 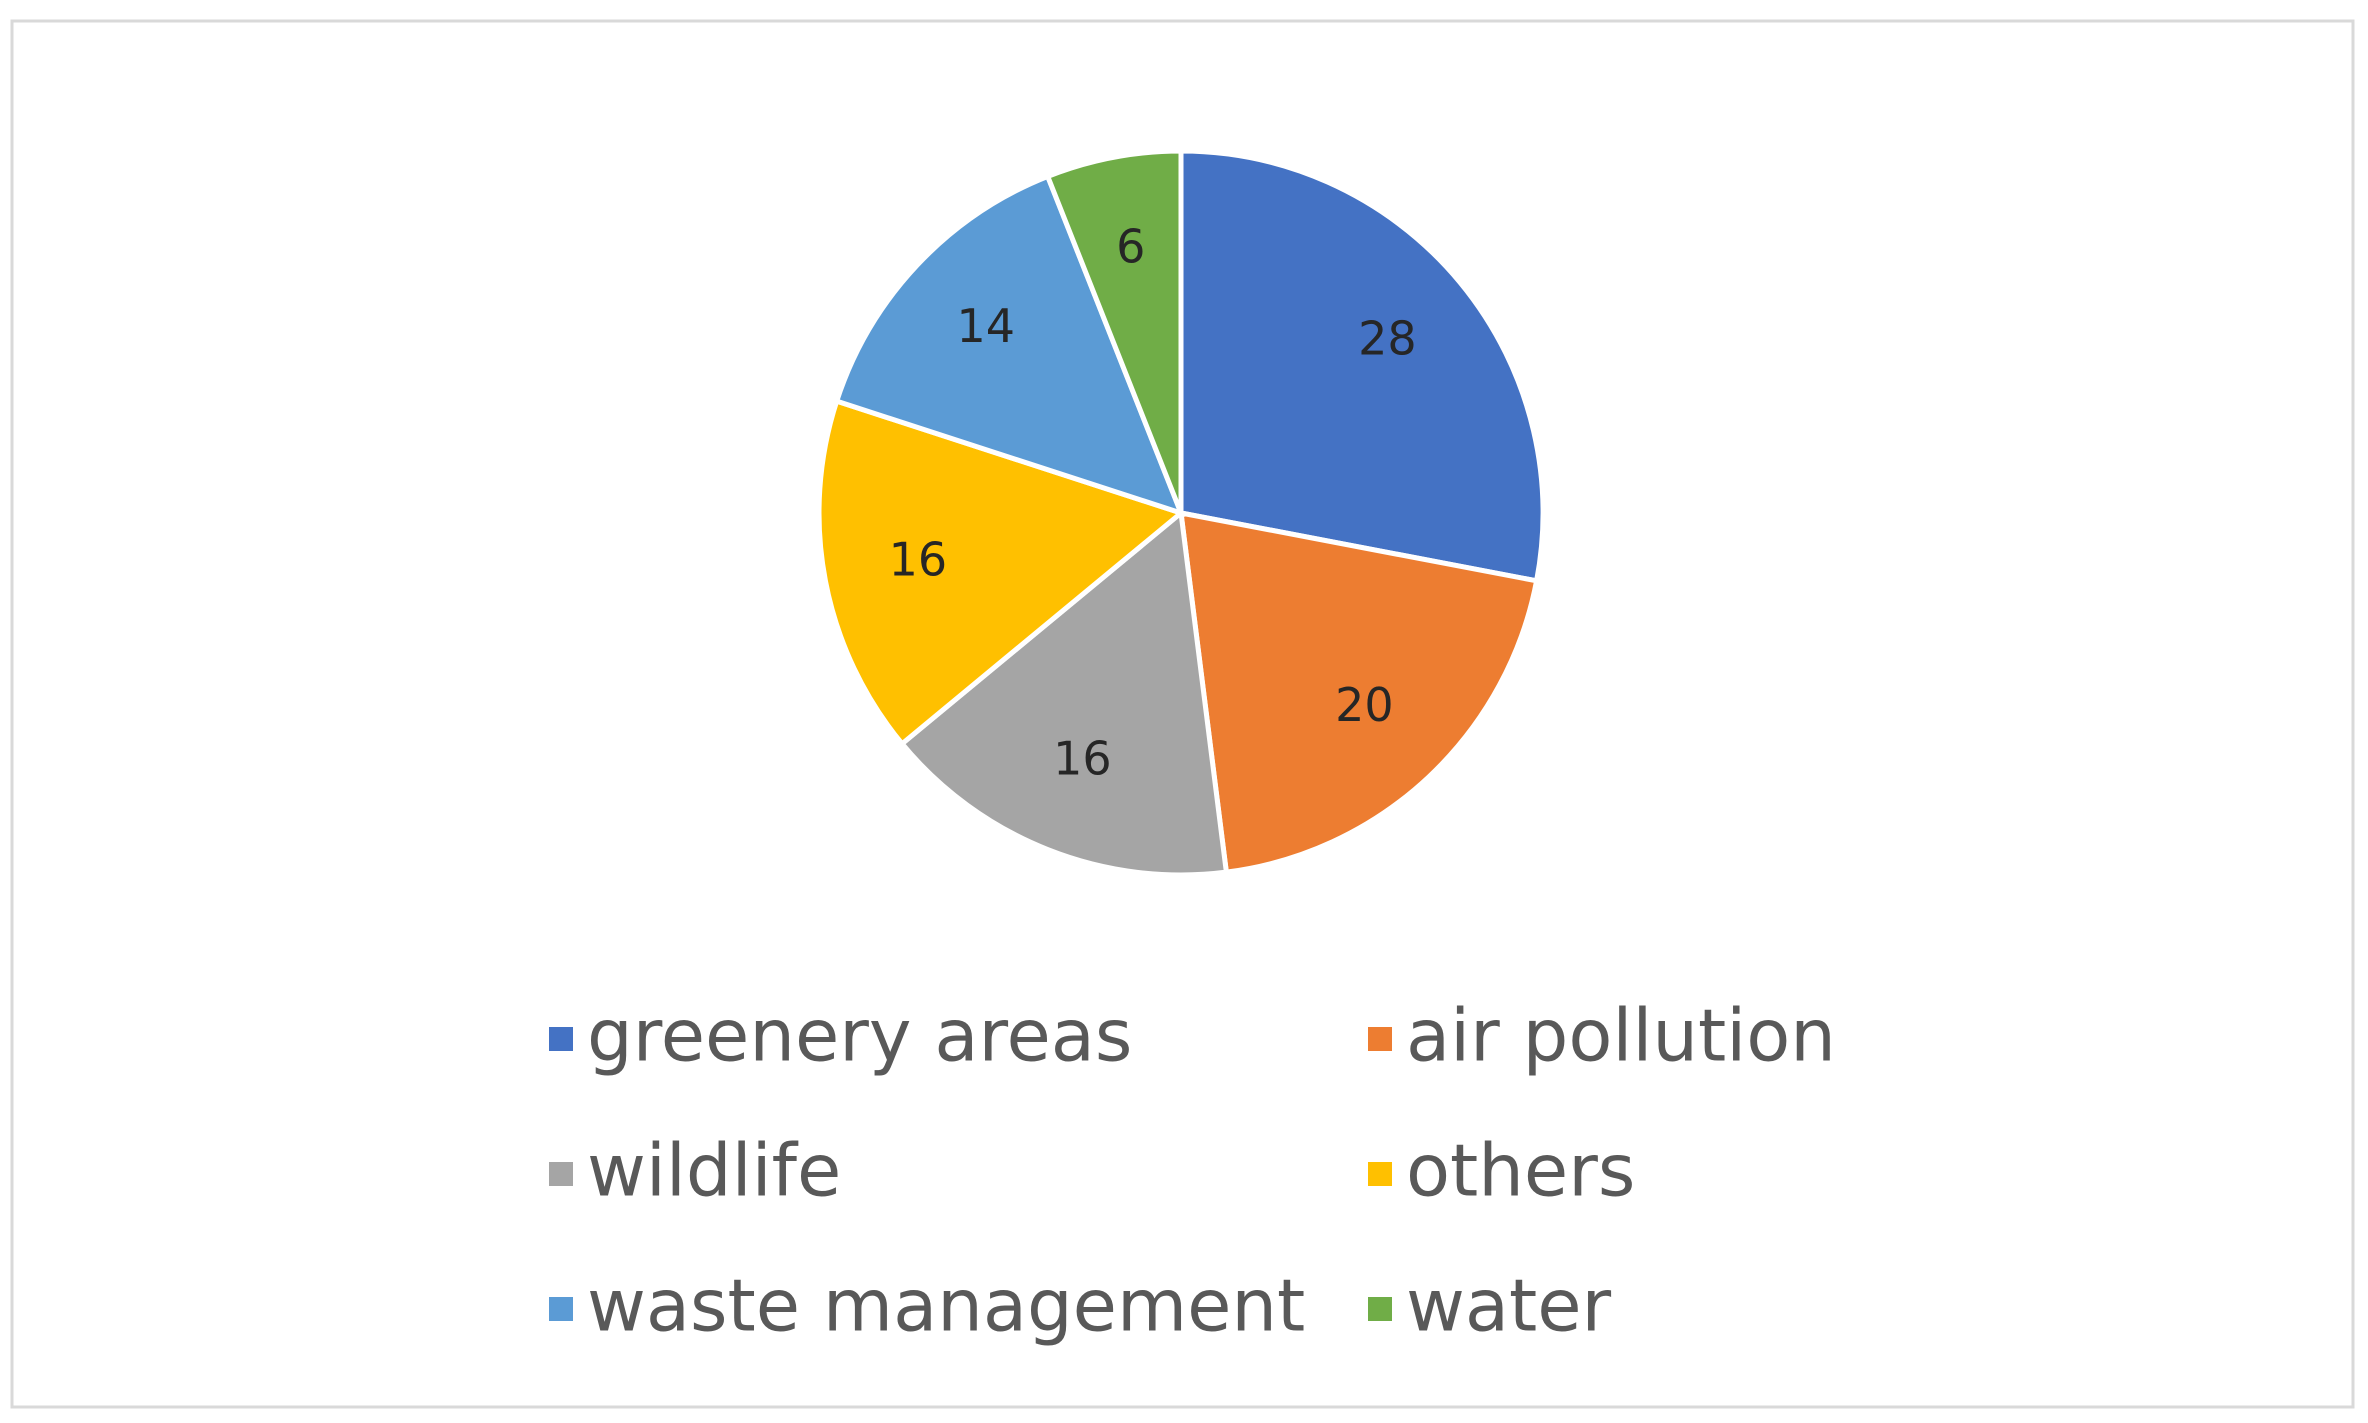 I want to click on legend-label: water, so click(x=1509, y=1306).